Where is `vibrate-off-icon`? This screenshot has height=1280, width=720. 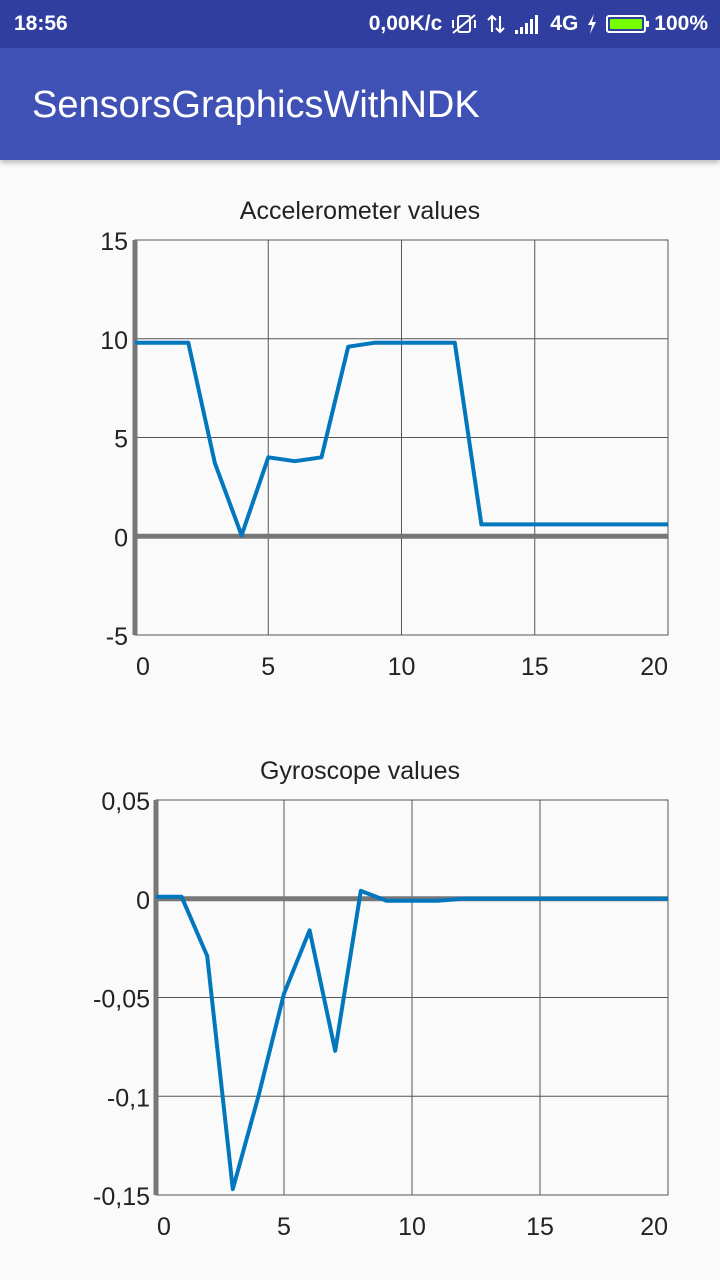
vibrate-off-icon is located at coordinates (464, 24).